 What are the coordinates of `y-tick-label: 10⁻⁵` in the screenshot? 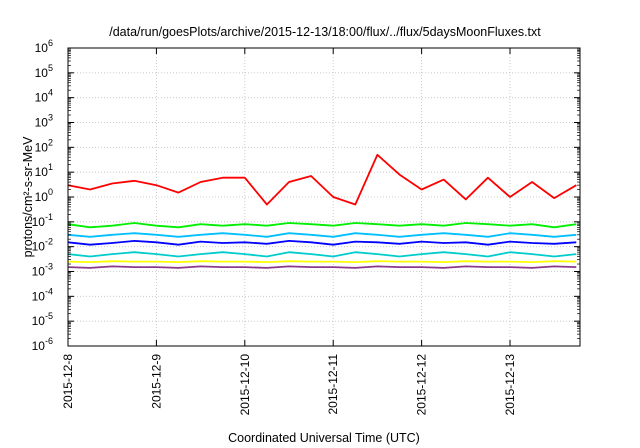 It's located at (42, 319).